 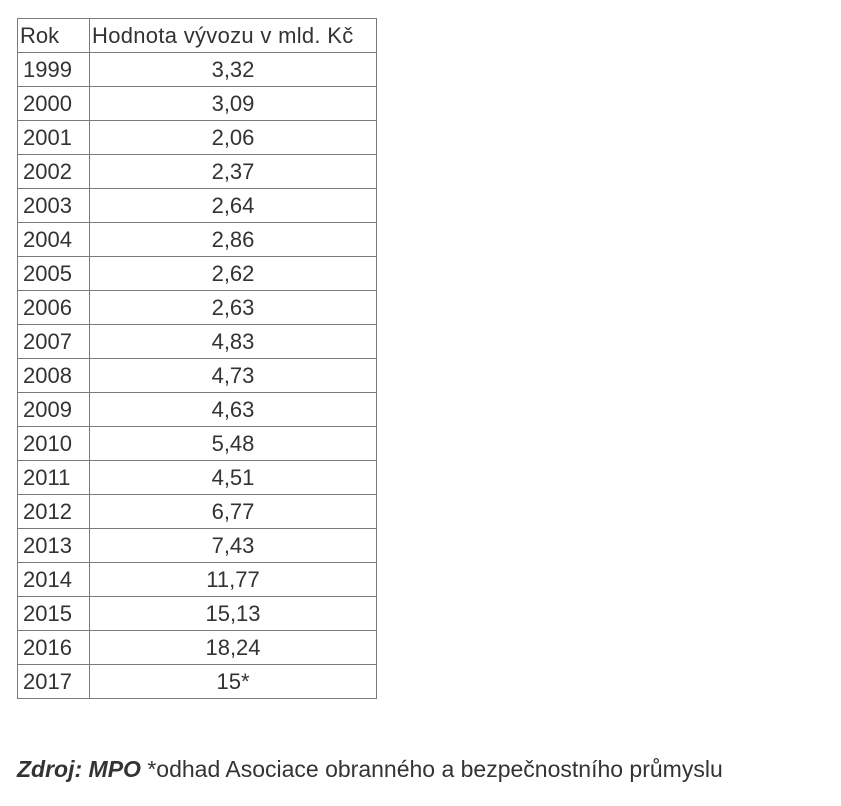 I want to click on year-cell: 2005, so click(x=53, y=273).